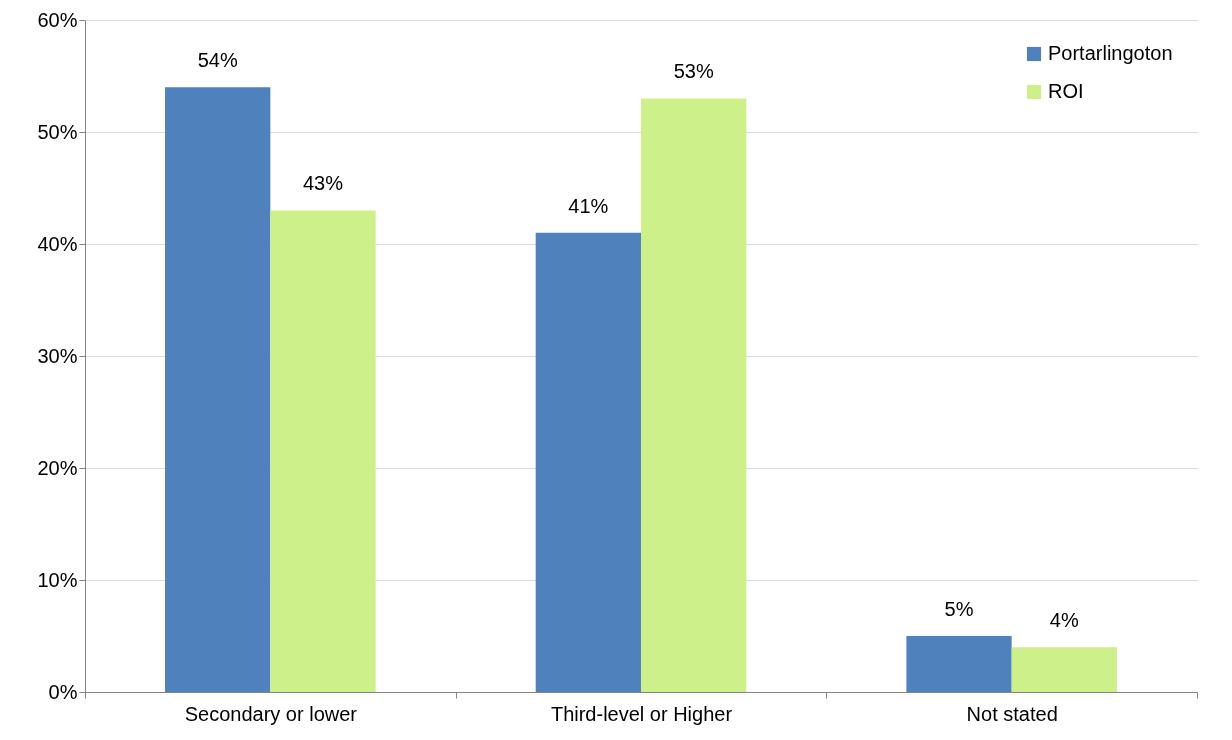 The width and height of the screenshot is (1232, 740). I want to click on data-label: 43%, so click(323, 183).